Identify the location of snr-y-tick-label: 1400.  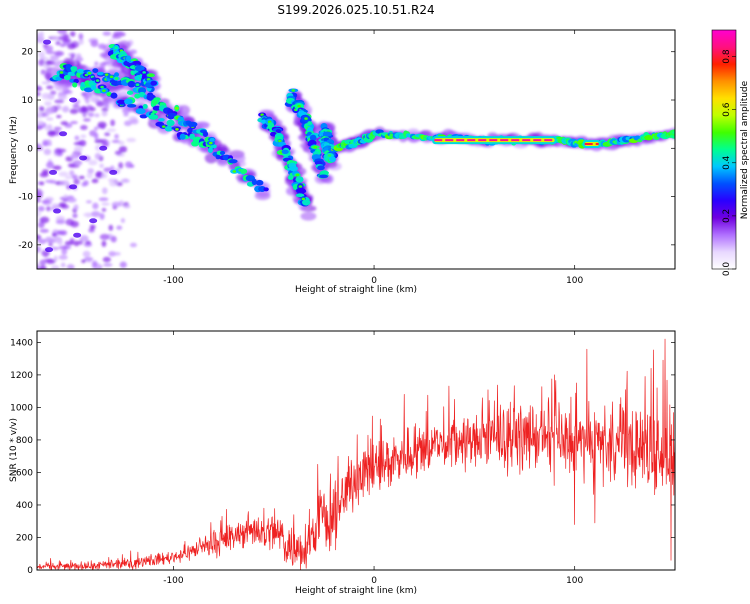
(21, 343).